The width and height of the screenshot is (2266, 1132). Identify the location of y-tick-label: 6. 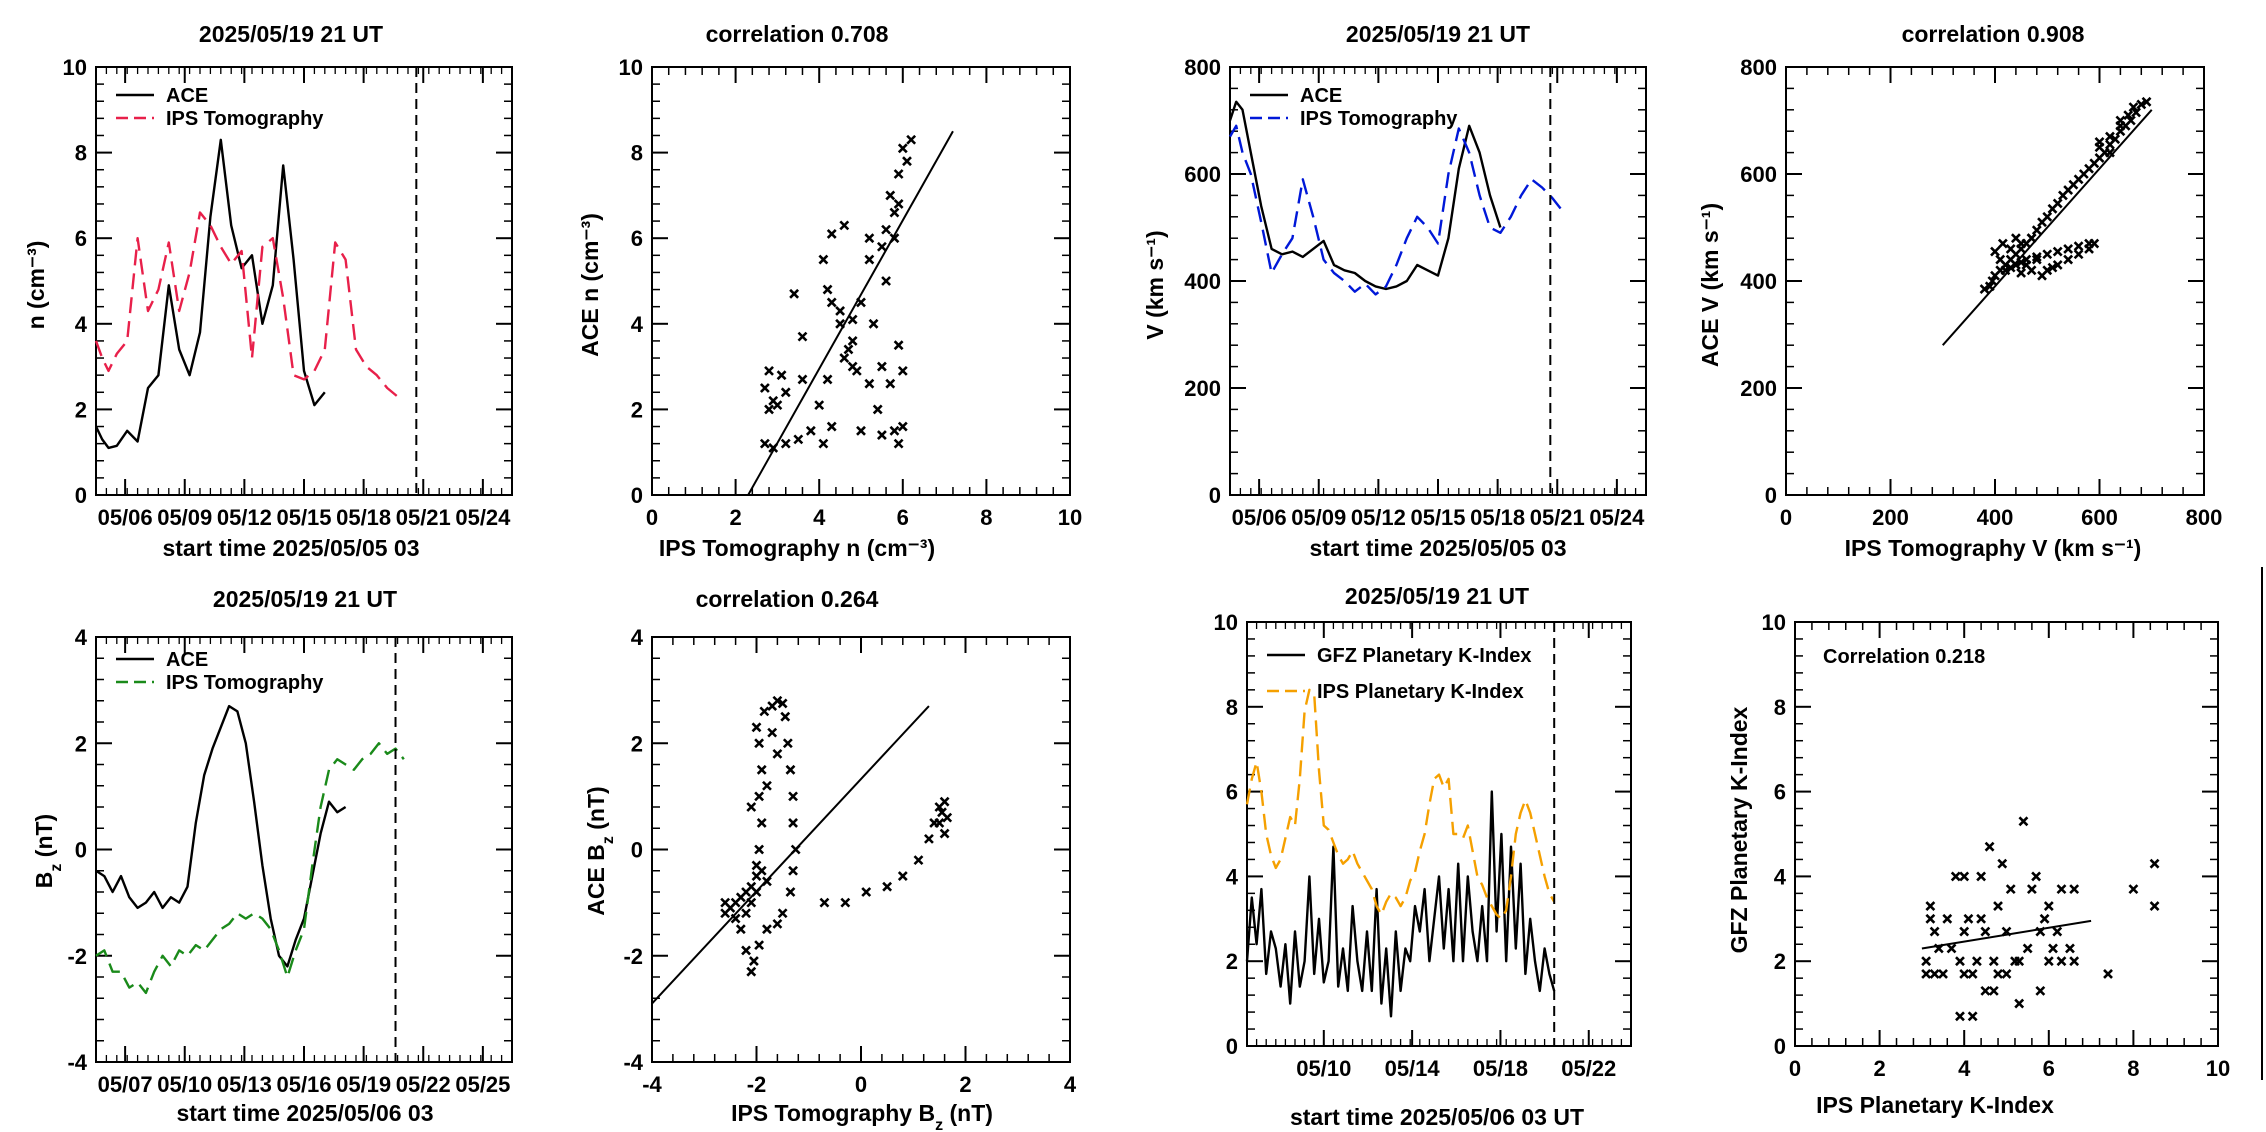
(1232, 792).